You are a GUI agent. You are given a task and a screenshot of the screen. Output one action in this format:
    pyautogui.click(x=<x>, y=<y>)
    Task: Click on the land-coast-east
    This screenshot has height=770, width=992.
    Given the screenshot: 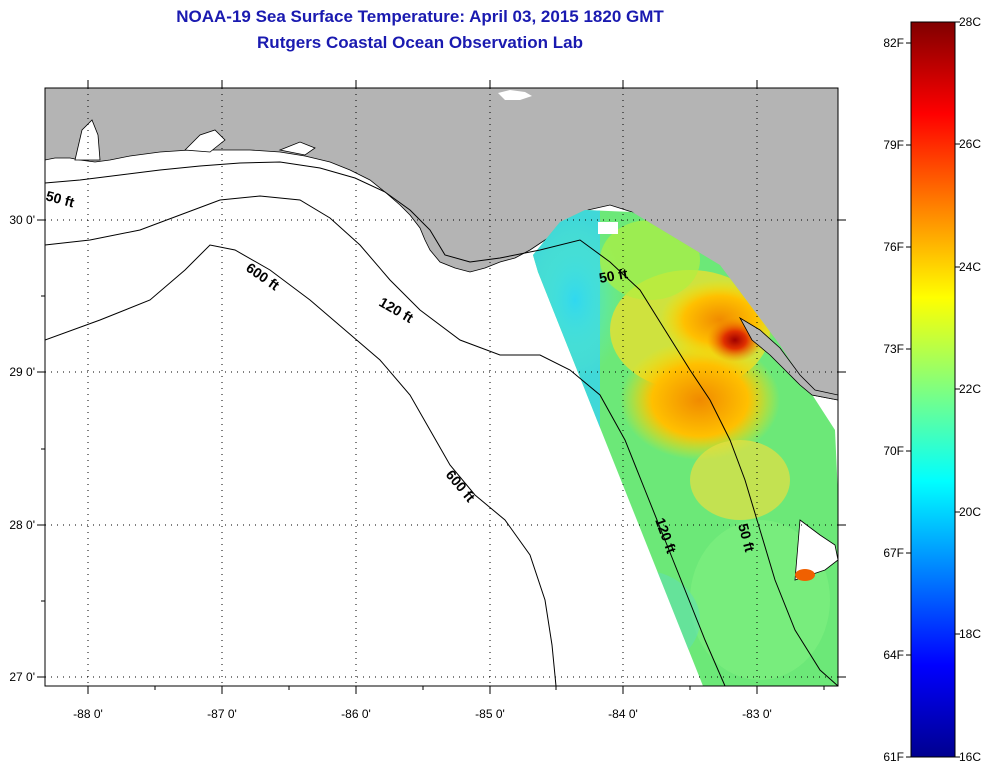 What is the action you would take?
    pyautogui.click(x=788, y=244)
    